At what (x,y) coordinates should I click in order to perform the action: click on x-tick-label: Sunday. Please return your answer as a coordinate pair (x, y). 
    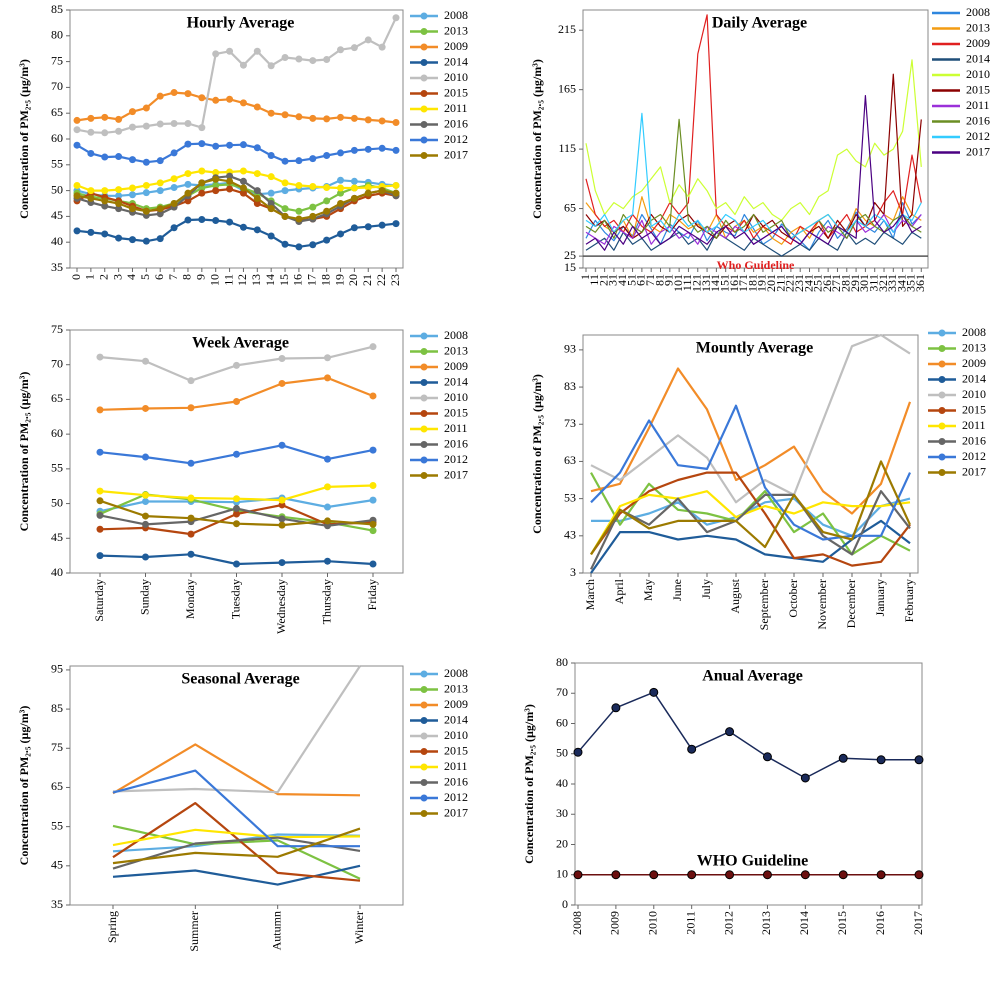
    Looking at the image, I should click on (144, 597).